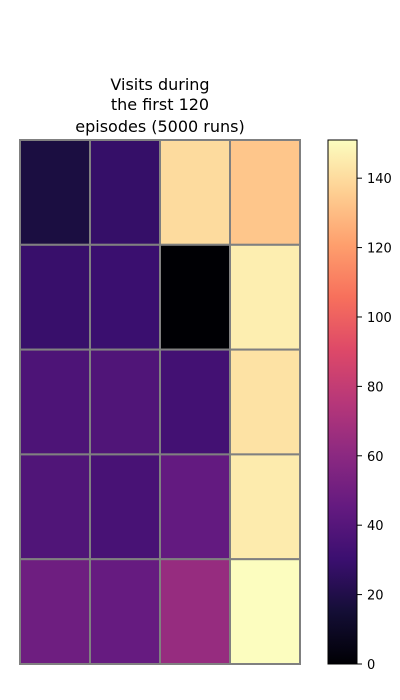 The width and height of the screenshot is (400, 700). What do you see at coordinates (55, 507) in the screenshot?
I see `heatmap-cell-r3-c0` at bounding box center [55, 507].